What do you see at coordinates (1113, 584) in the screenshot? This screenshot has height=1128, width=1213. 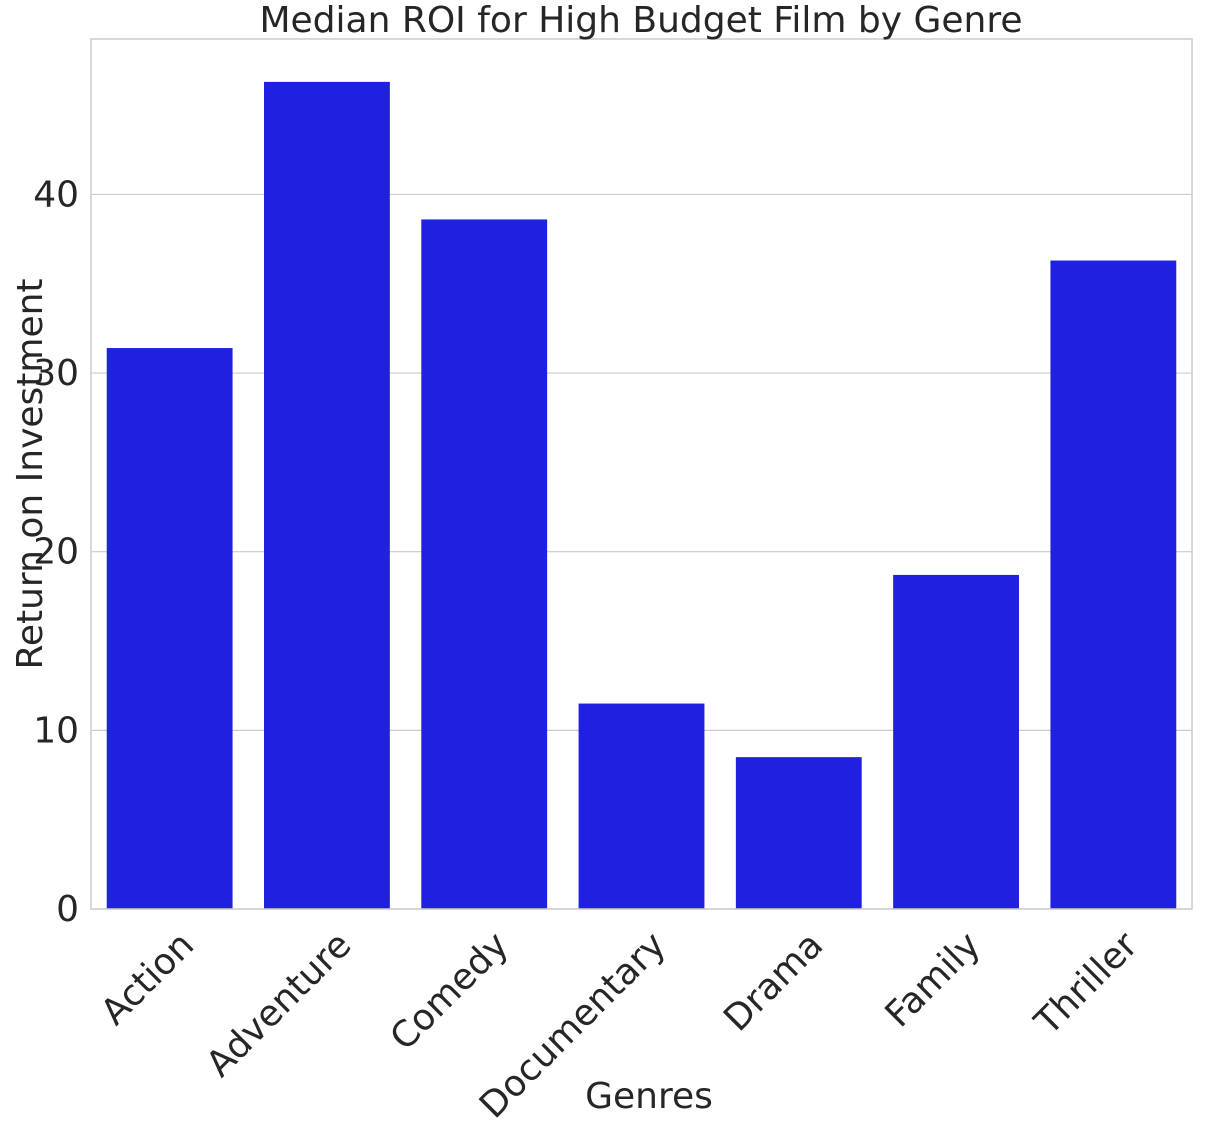 I see `bar-thriller` at bounding box center [1113, 584].